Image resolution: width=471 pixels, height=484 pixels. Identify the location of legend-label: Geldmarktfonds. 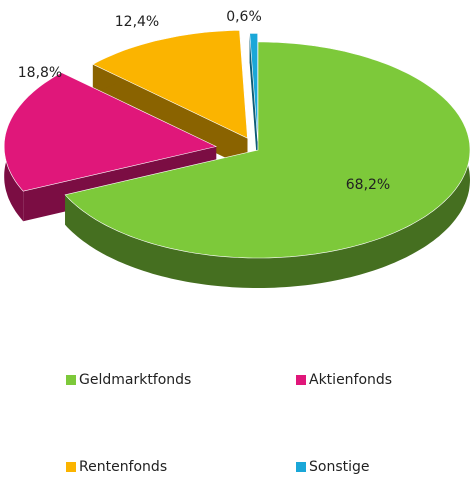
(135, 380).